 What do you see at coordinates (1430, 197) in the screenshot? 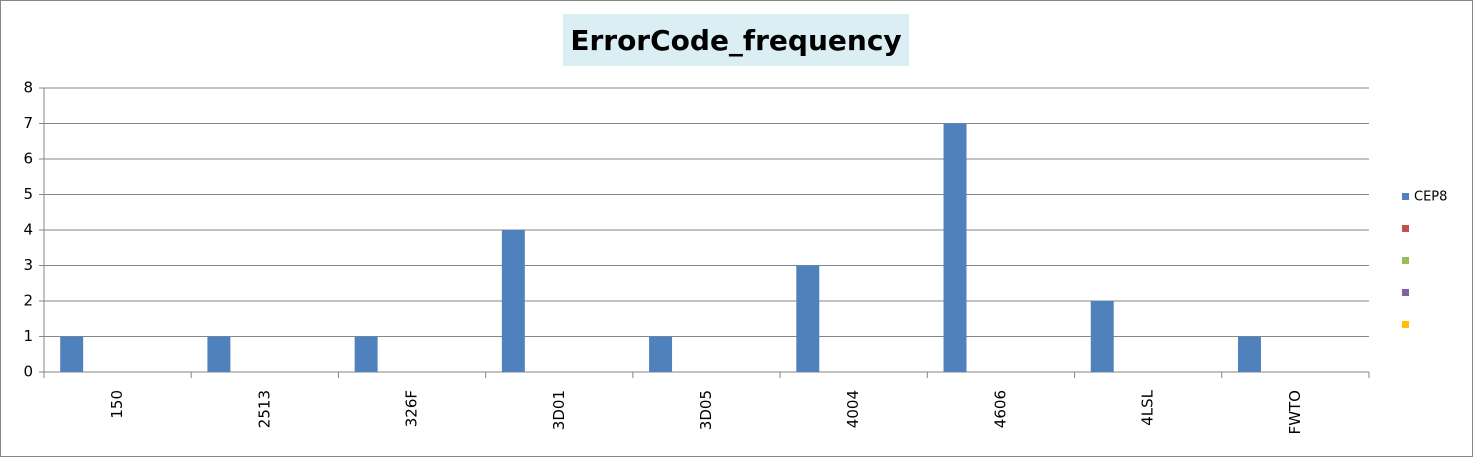
I see `legend-label: CEP8` at bounding box center [1430, 197].